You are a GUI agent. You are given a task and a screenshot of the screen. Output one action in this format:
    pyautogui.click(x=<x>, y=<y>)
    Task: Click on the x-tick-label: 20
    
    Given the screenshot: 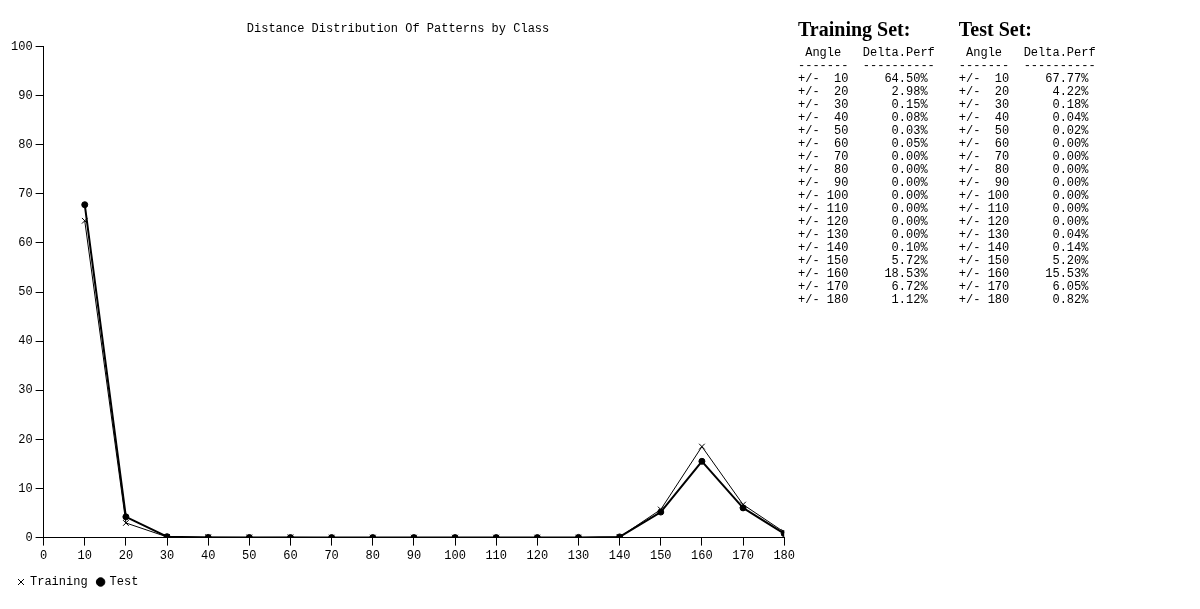 What is the action you would take?
    pyautogui.click(x=126, y=555)
    